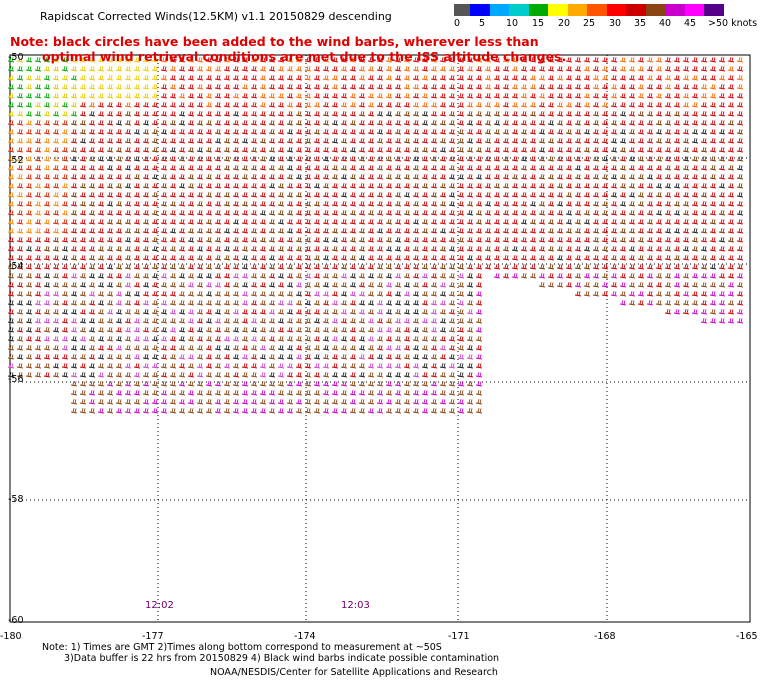 The image size is (760, 688). What do you see at coordinates (16, 266) in the screenshot?
I see `lat-label-54: -54` at bounding box center [16, 266].